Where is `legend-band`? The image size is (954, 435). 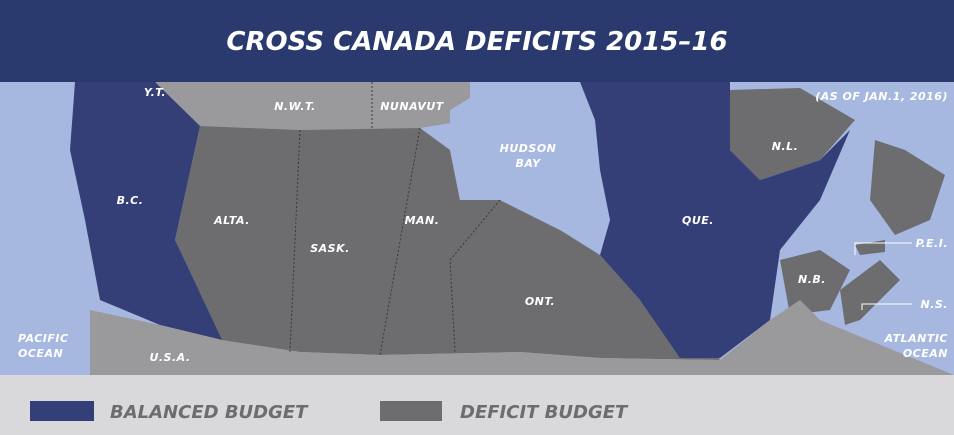
legend-band is located at coordinates (477, 405).